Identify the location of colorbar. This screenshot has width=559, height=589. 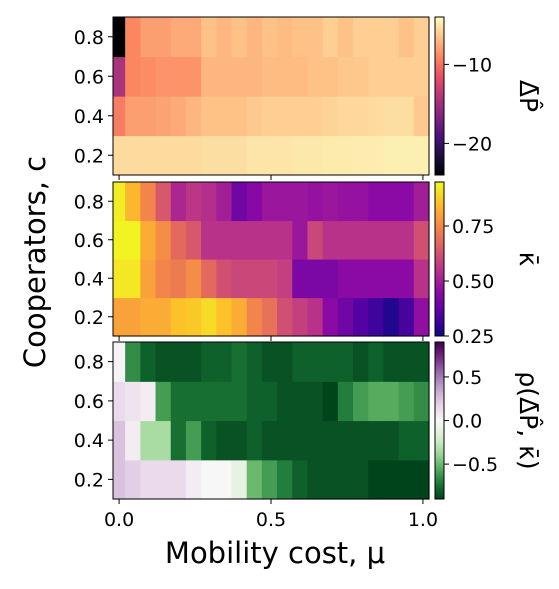
(439, 96).